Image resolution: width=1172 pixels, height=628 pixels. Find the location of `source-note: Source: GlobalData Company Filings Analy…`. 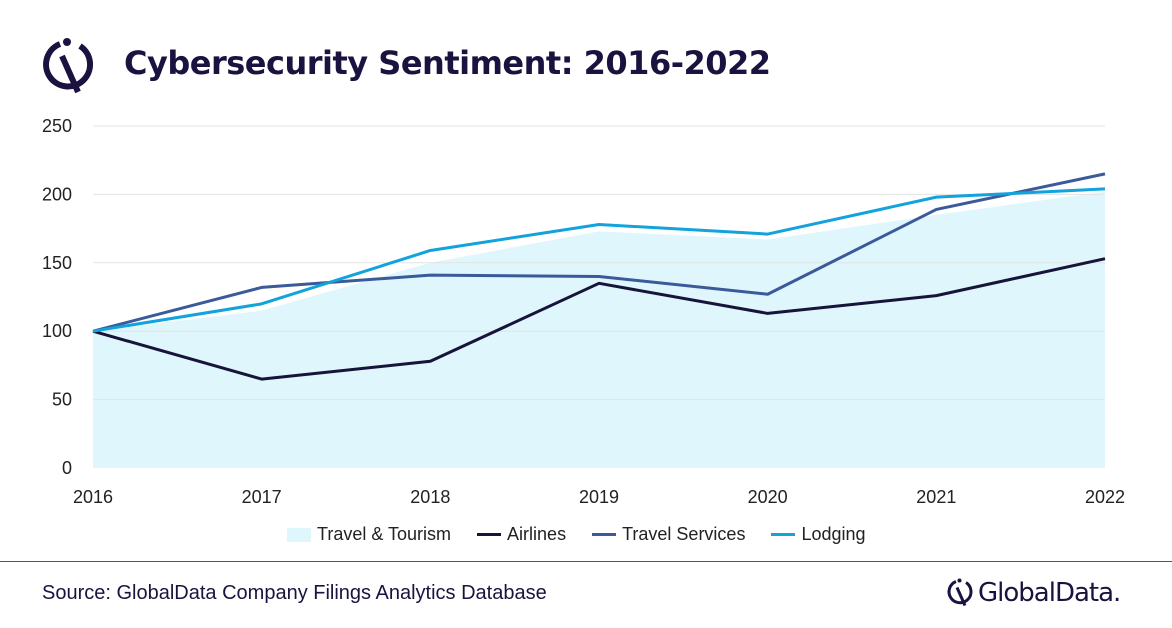

source-note: Source: GlobalData Company Filings Analy… is located at coordinates (294, 593).